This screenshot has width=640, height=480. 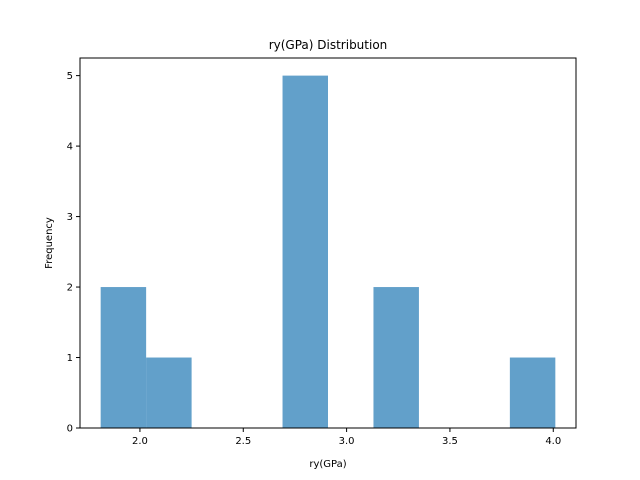 I want to click on y-tick-label: 0, so click(x=70, y=429).